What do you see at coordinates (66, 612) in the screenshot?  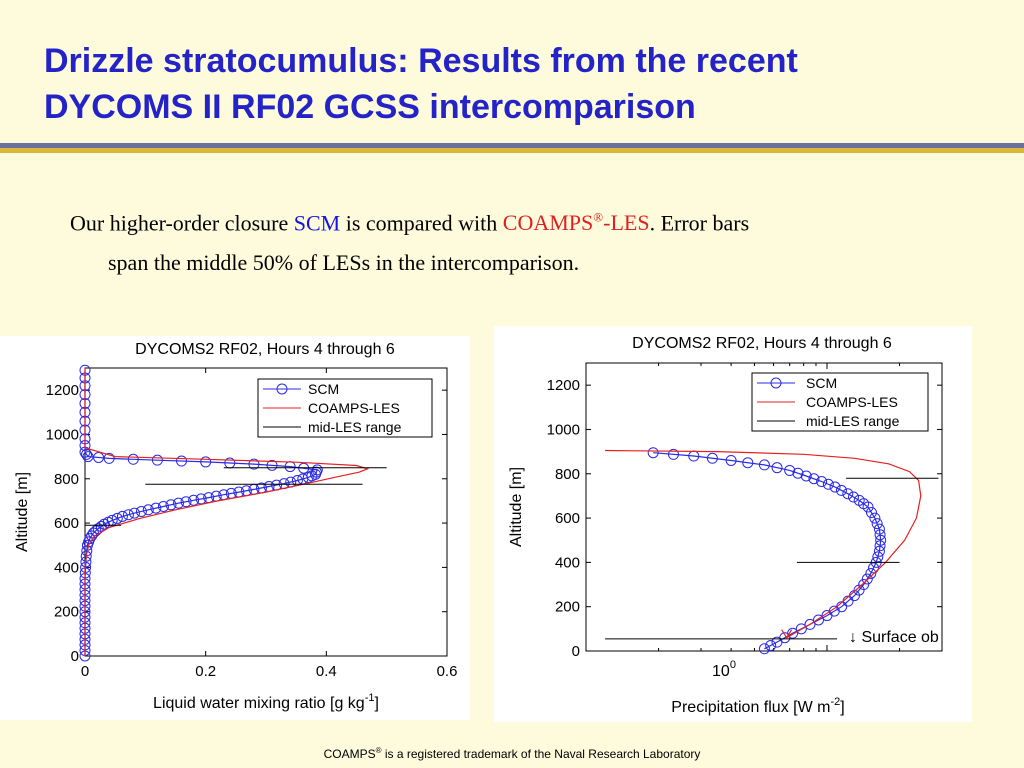 I see `y-tick-label: 200` at bounding box center [66, 612].